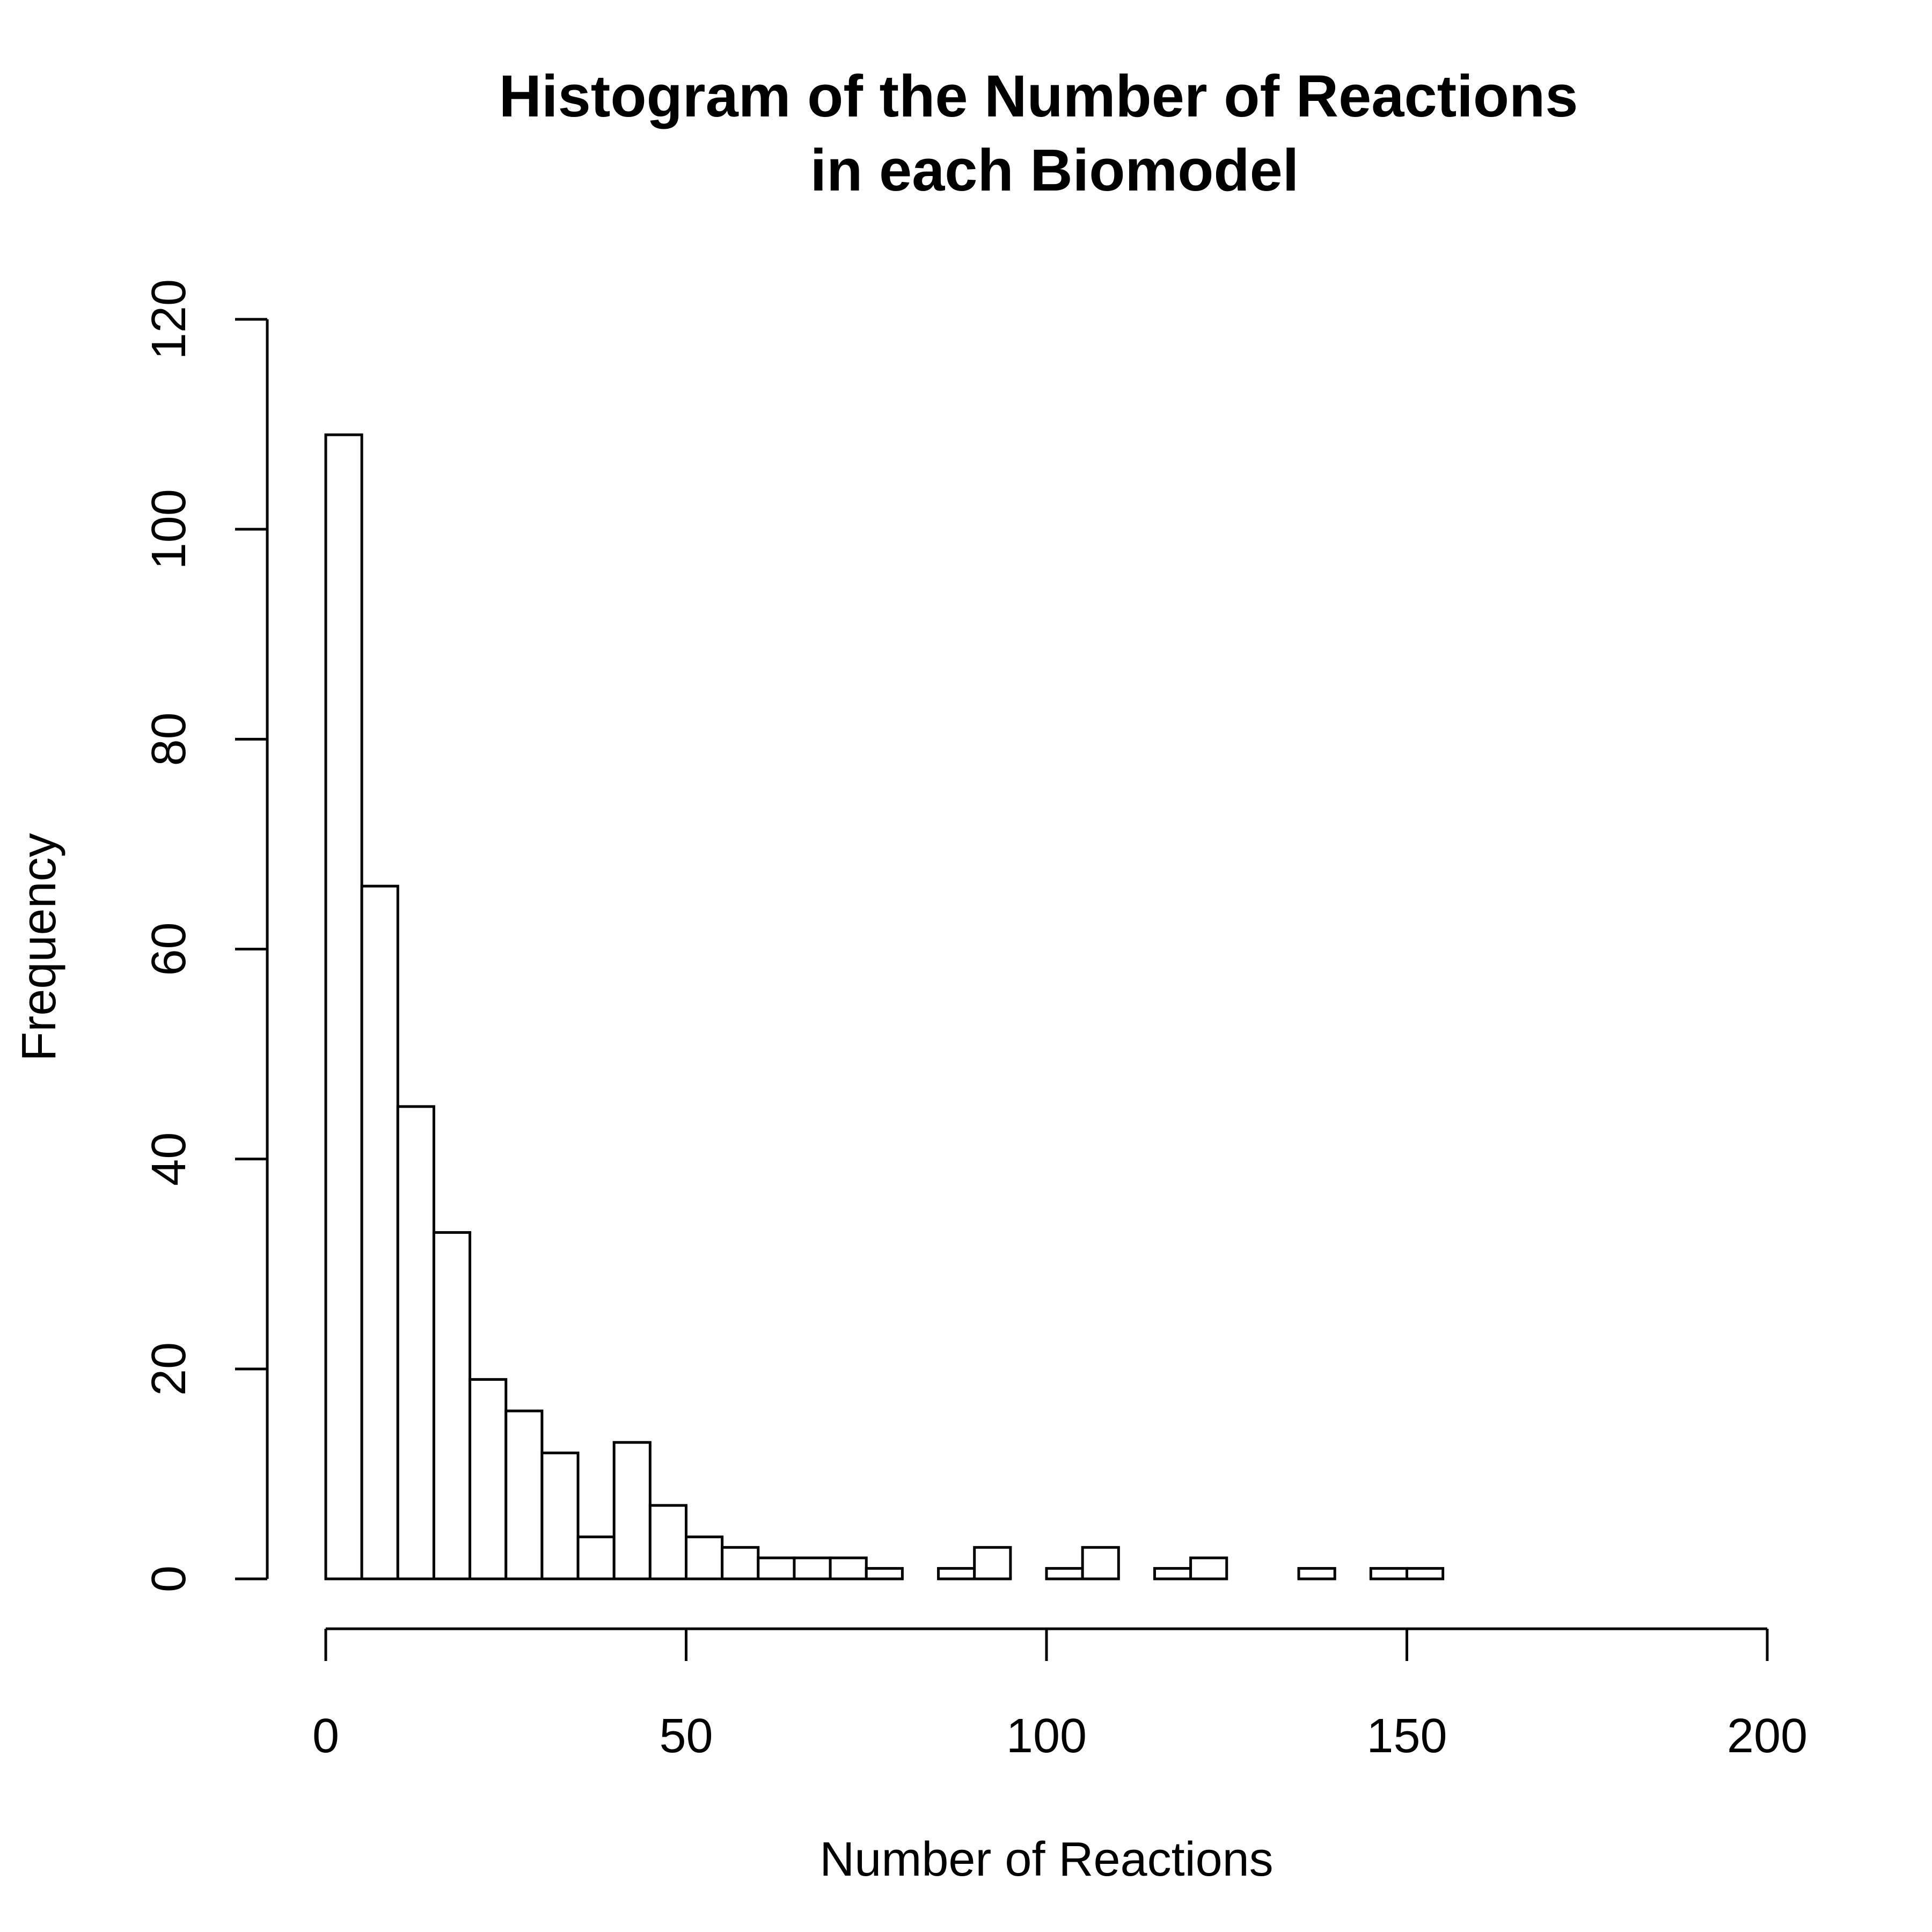  What do you see at coordinates (325, 1736) in the screenshot?
I see `x-tick-label-0: 0` at bounding box center [325, 1736].